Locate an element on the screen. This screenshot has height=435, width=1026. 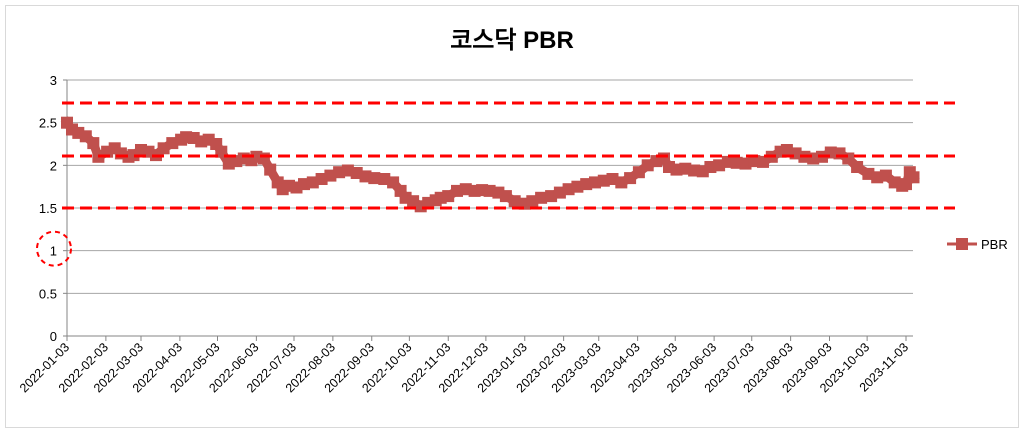
y-tick-label-0: 0 is located at coordinates (53, 336).